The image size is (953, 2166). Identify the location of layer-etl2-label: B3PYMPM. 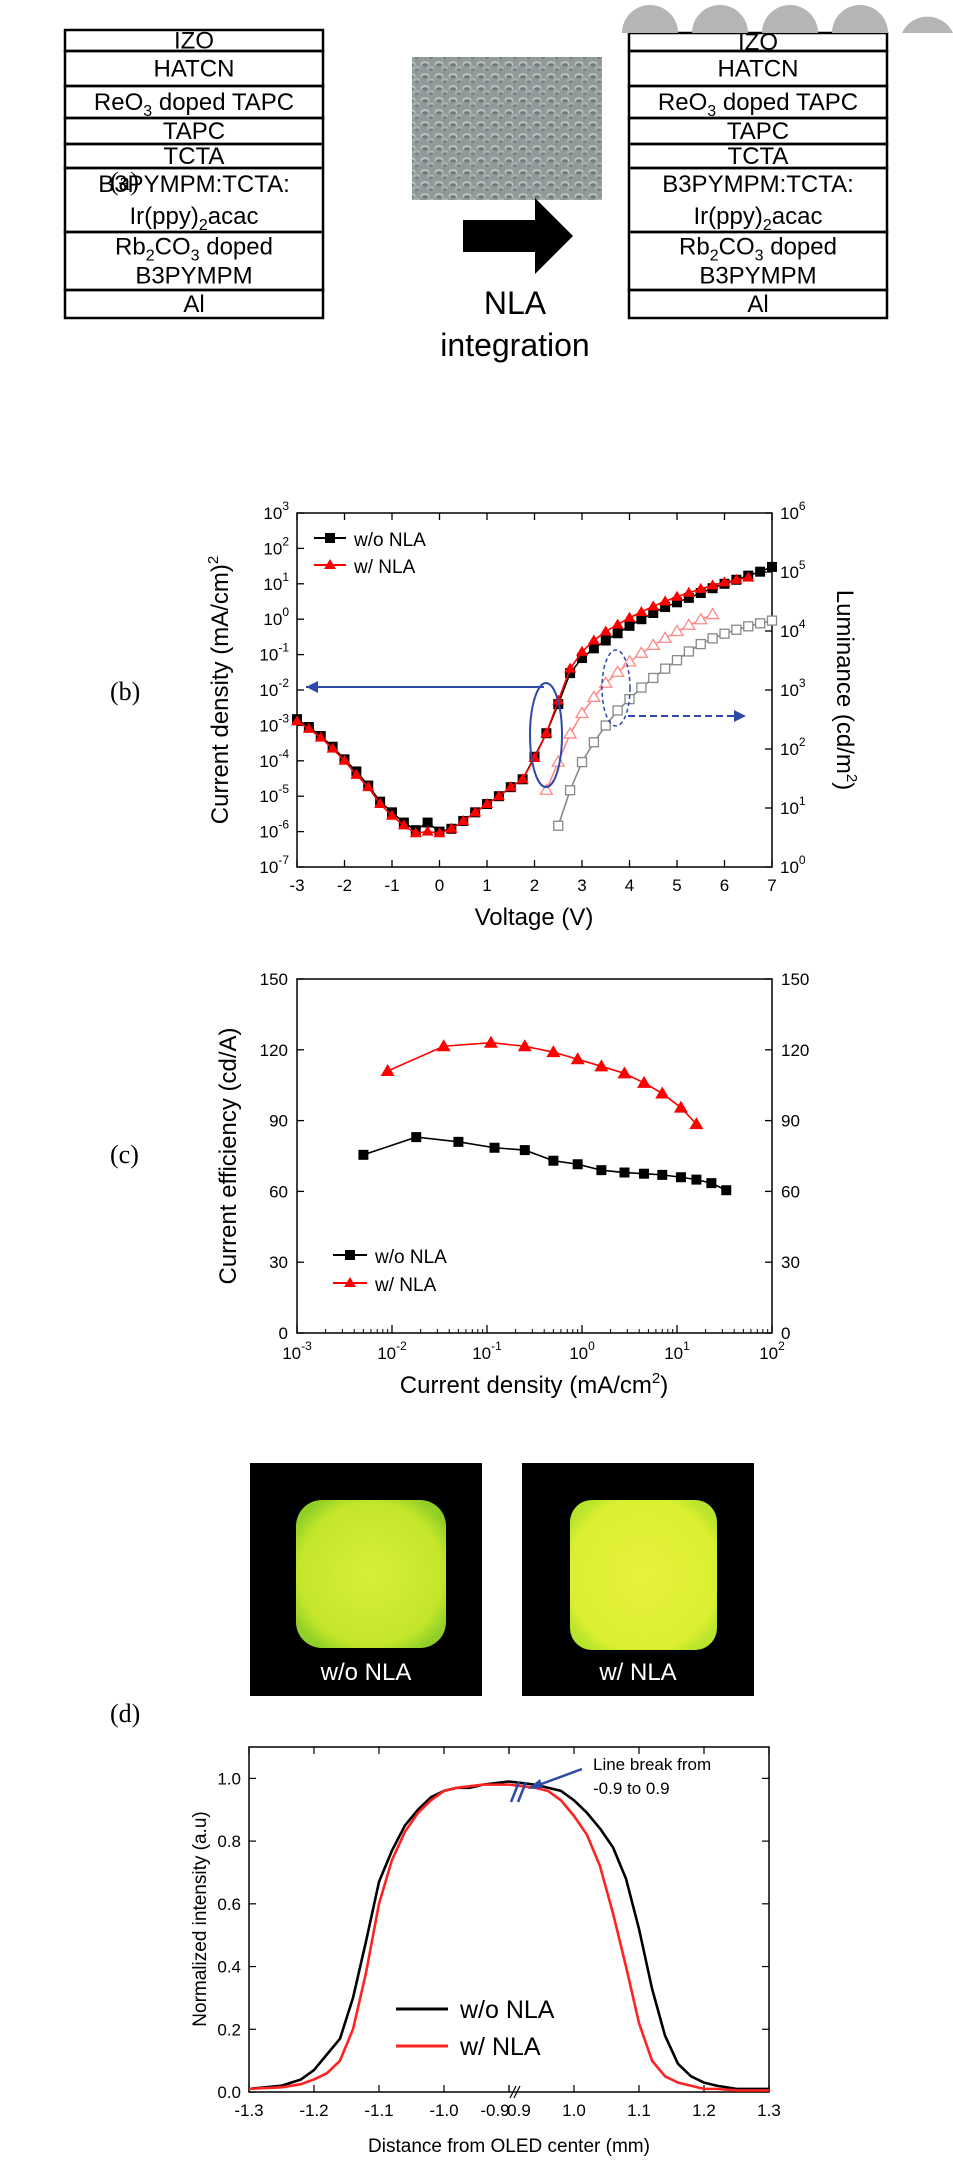
(757, 276).